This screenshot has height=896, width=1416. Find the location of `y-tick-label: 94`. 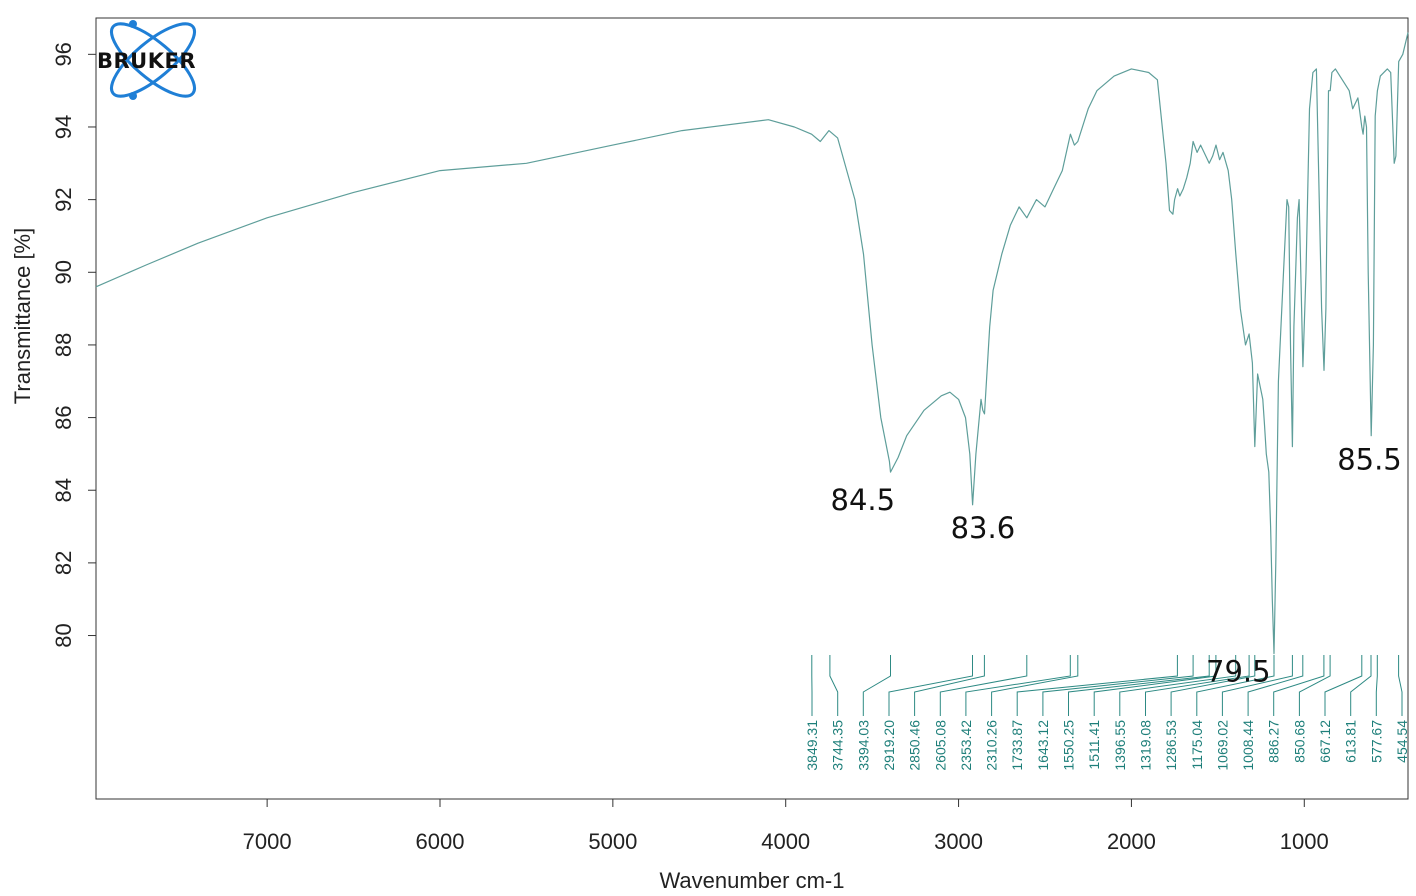

y-tick-label: 94 is located at coordinates (63, 127).